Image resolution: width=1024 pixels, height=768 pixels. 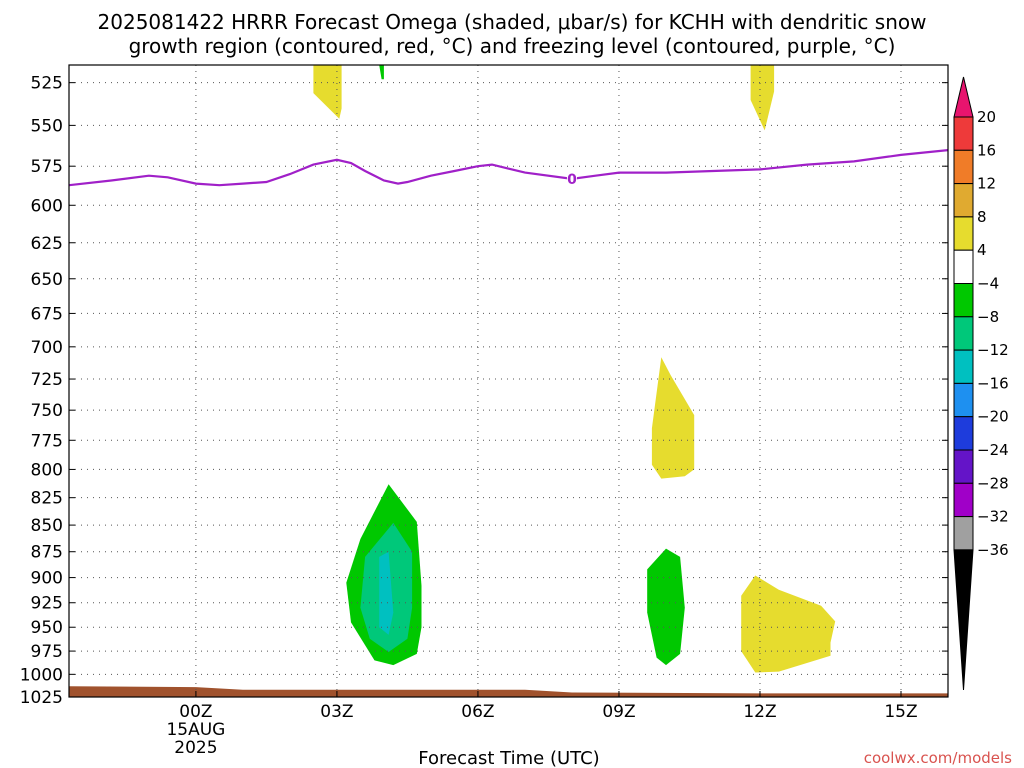 I want to click on x-axis-label: Forecast Time (UTC), so click(x=508, y=758).